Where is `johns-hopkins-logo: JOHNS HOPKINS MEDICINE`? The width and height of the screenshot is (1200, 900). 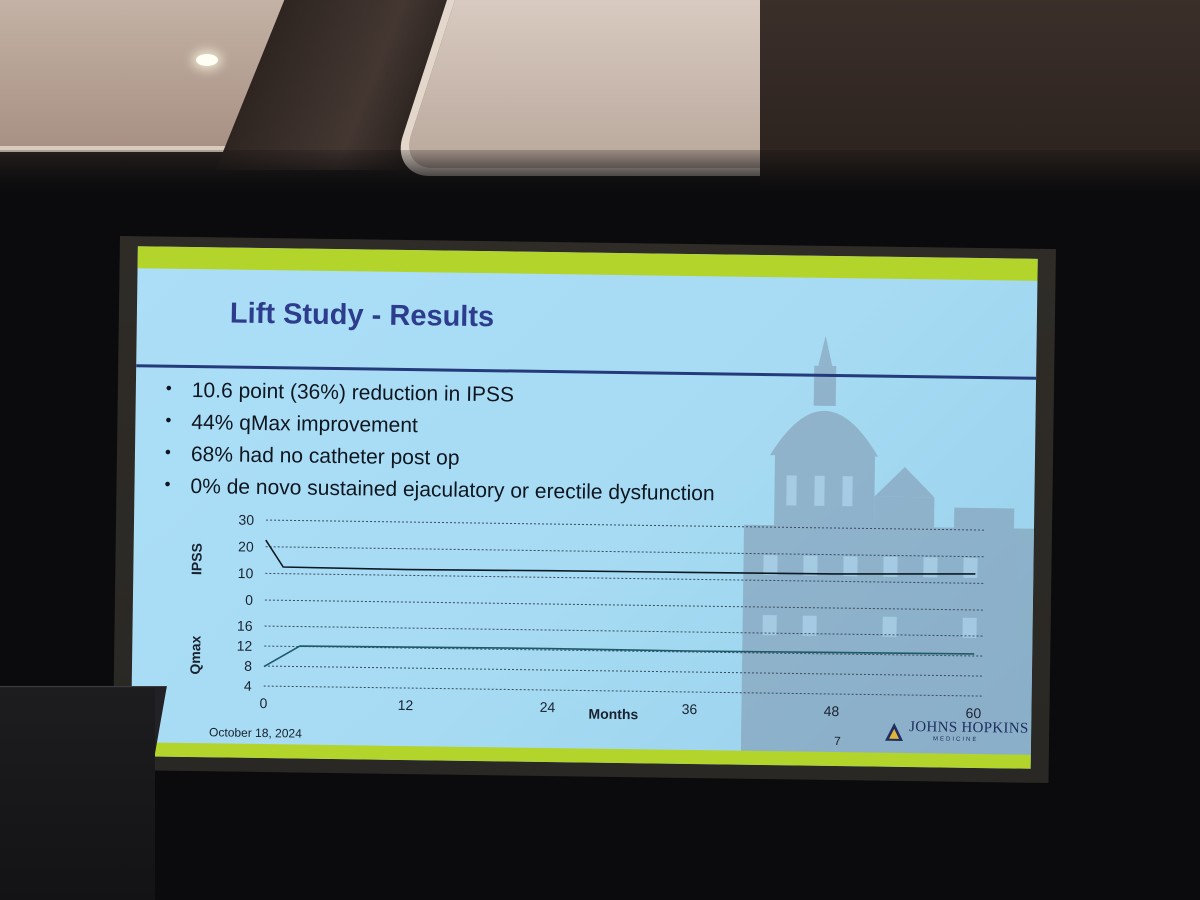 johns-hopkins-logo: JOHNS HOPKINS MEDICINE is located at coordinates (956, 734).